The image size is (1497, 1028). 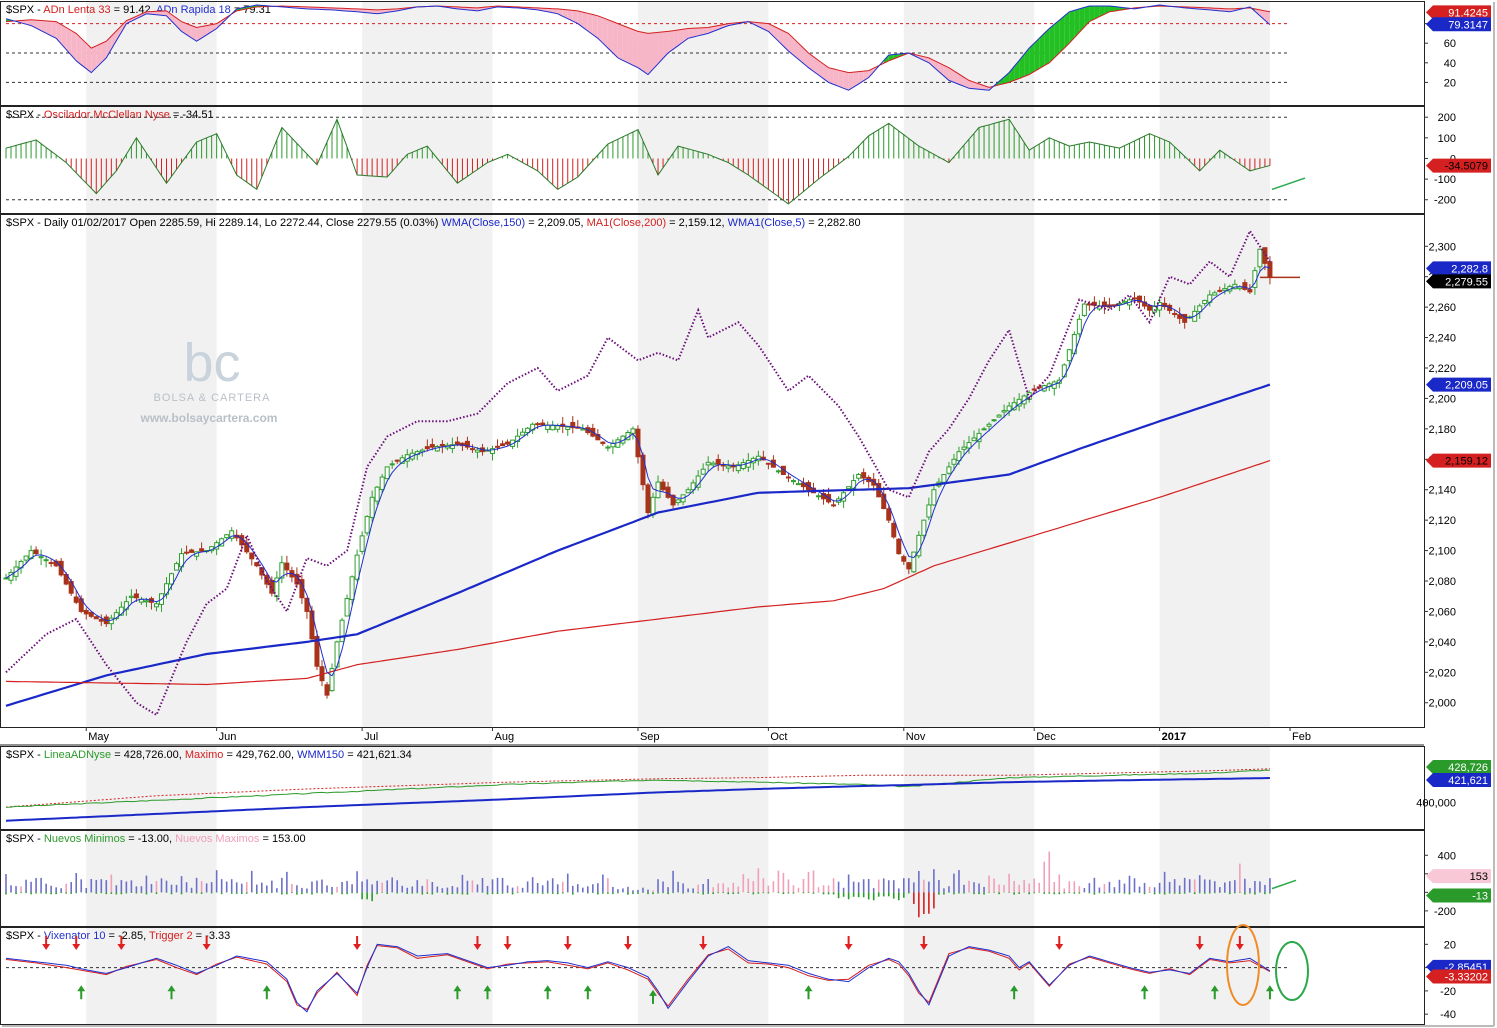 What do you see at coordinates (483, 223) in the screenshot?
I see `title-part: WMA(Close,150)` at bounding box center [483, 223].